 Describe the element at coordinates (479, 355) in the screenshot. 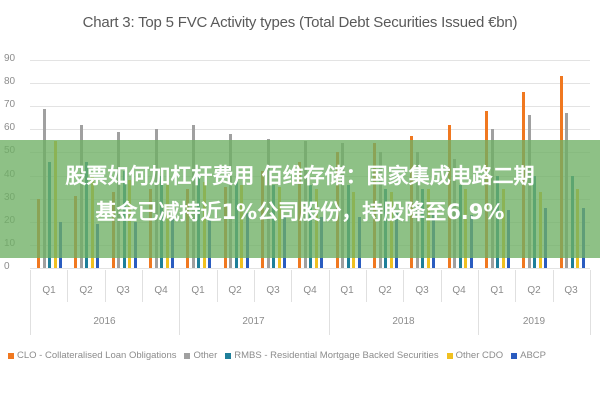

I see `legend-label: Other CDO` at that location.